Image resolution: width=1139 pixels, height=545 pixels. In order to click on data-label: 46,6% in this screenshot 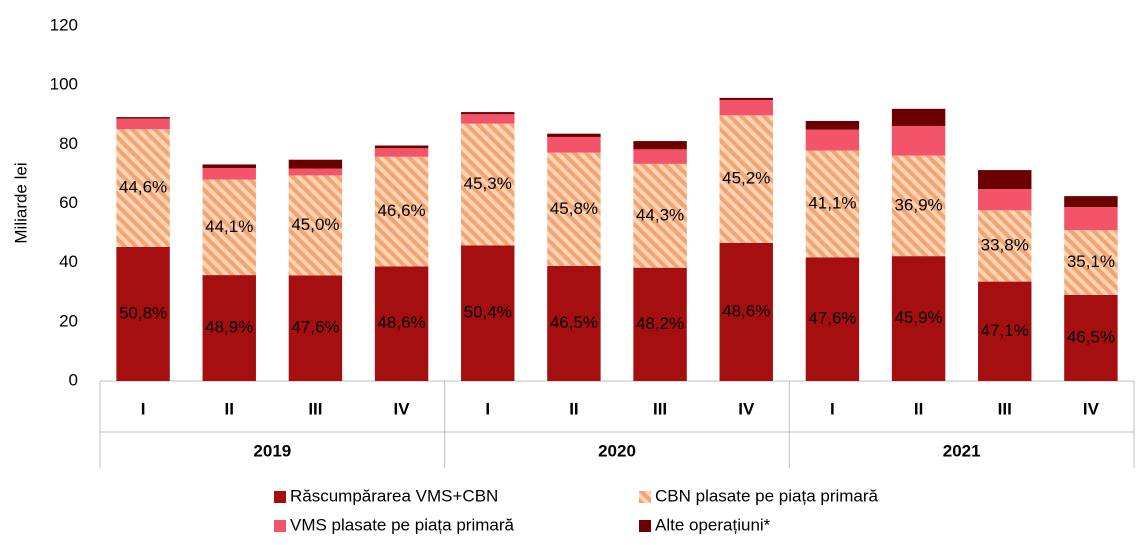, I will do `click(401, 210)`.